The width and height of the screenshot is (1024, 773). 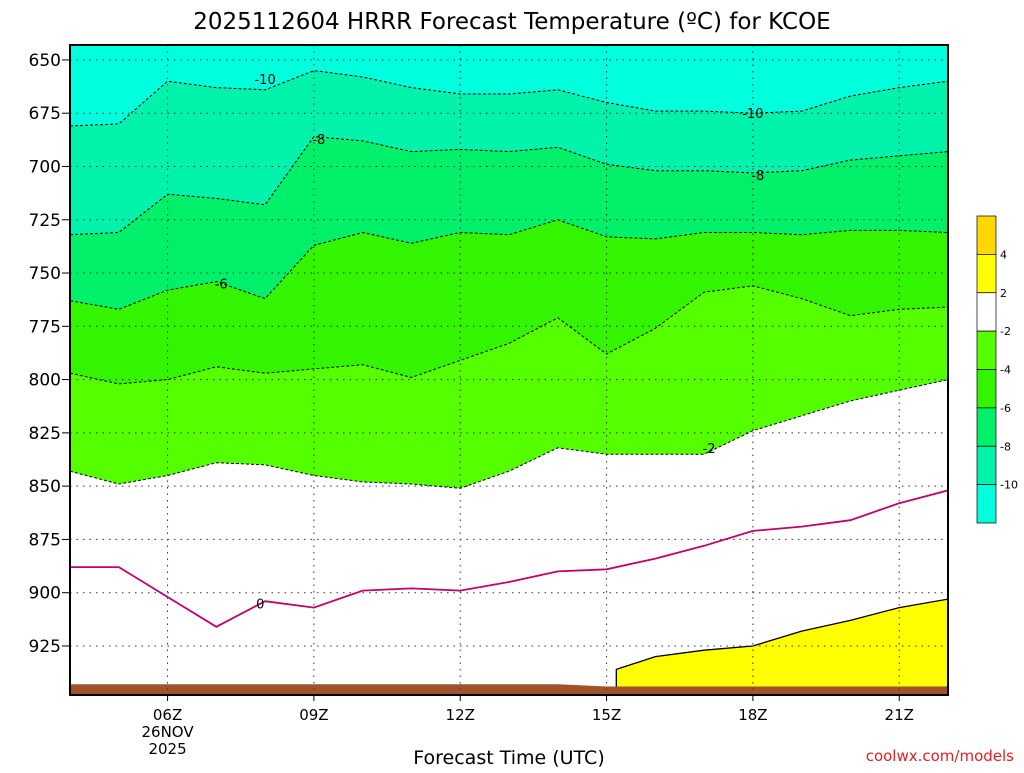 I want to click on band-below-minus10, so click(x=509, y=85).